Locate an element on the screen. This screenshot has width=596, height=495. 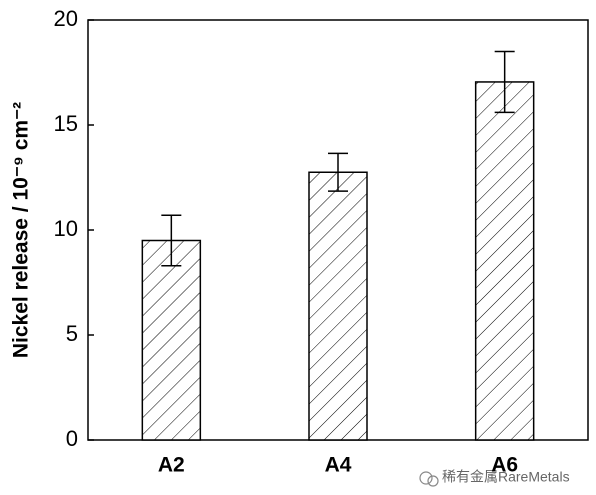
x-tick-label: A2 is located at coordinates (171, 465).